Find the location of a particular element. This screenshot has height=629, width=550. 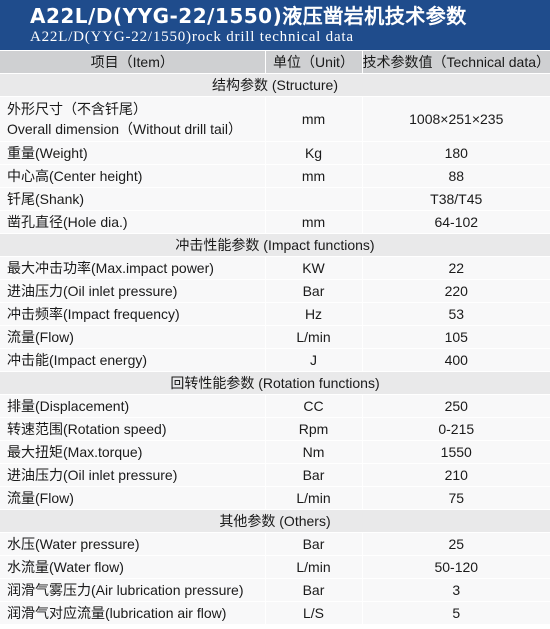

section-title: 其他参数 (Others) is located at coordinates (275, 521).